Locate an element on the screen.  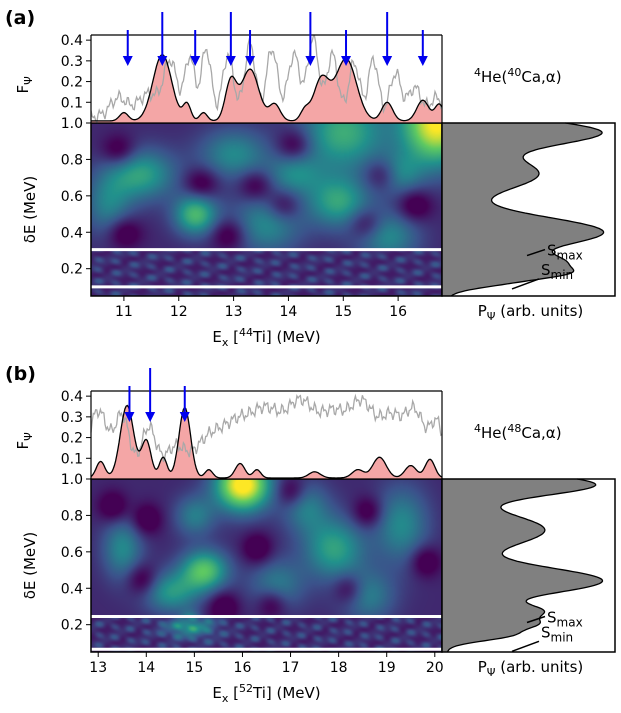
xtick-label: 17 is located at coordinates (291, 668).